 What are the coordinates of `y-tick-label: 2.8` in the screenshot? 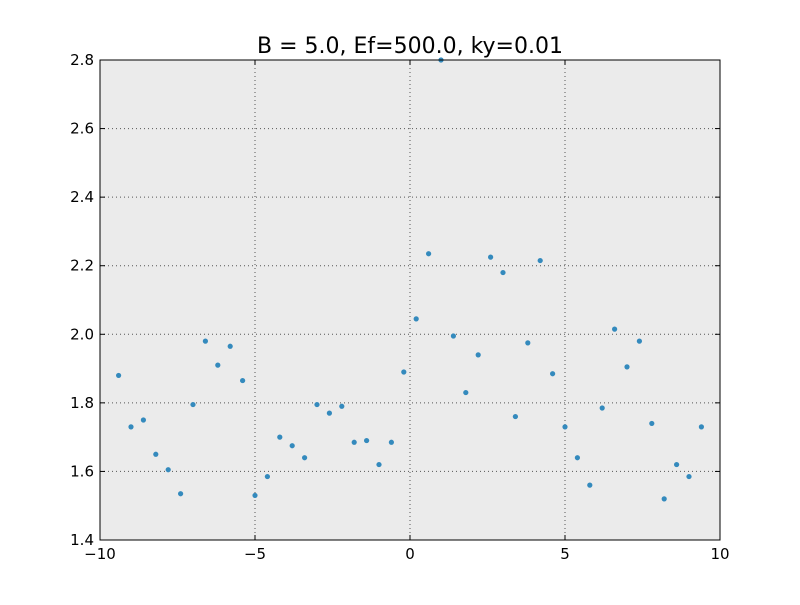 It's located at (82, 60).